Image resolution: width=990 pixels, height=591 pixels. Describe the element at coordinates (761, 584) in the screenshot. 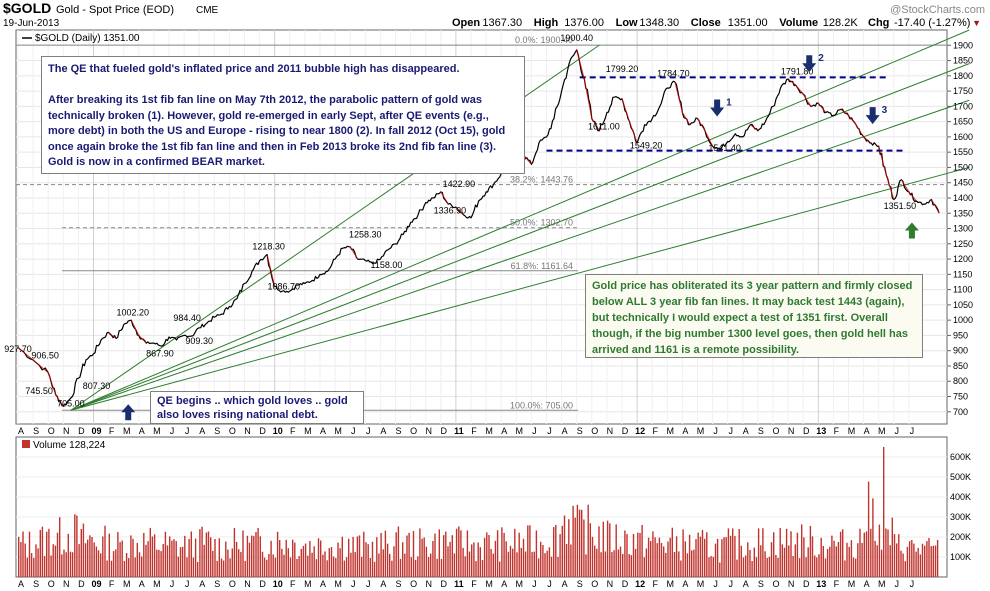

I see `volume-x-tick-label: S` at that location.